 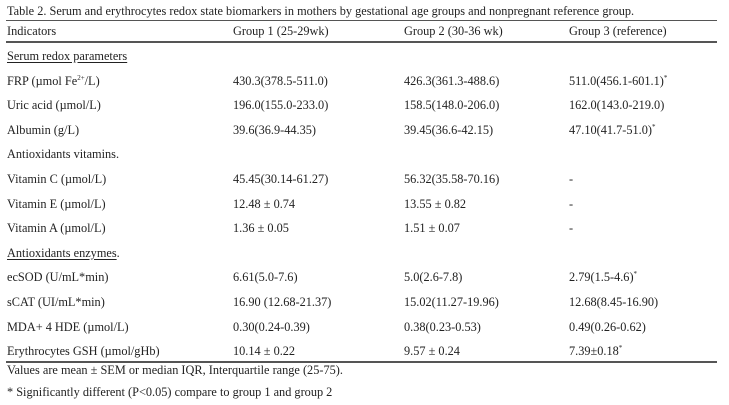 I want to click on value-text: 0.49(0.26-0.62), so click(x=607, y=326).